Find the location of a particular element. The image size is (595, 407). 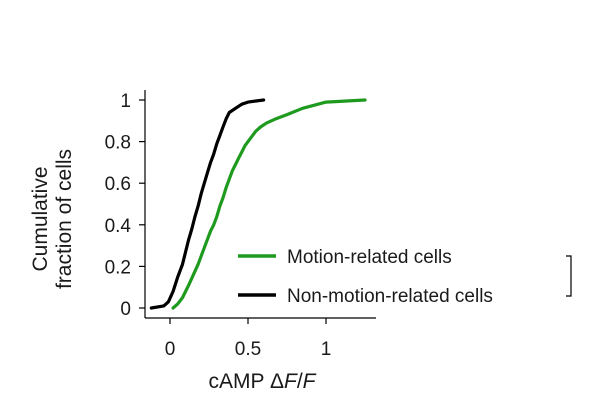

y-axis-title-line-2: fraction of cells is located at coordinates (64, 219).